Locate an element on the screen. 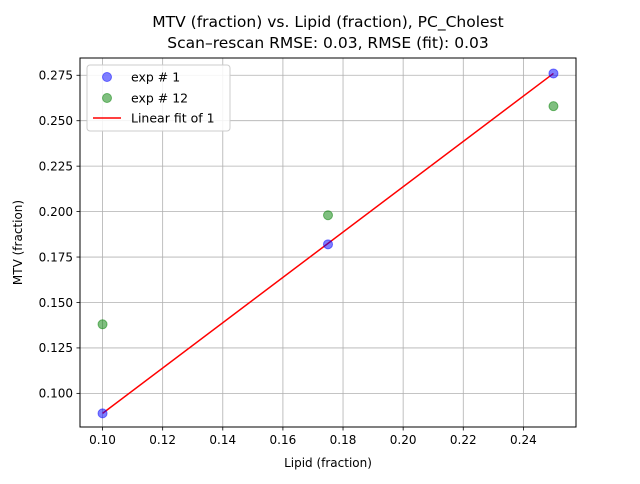 The height and width of the screenshot is (484, 640). x-tick-label: 0.10 is located at coordinates (102, 440).